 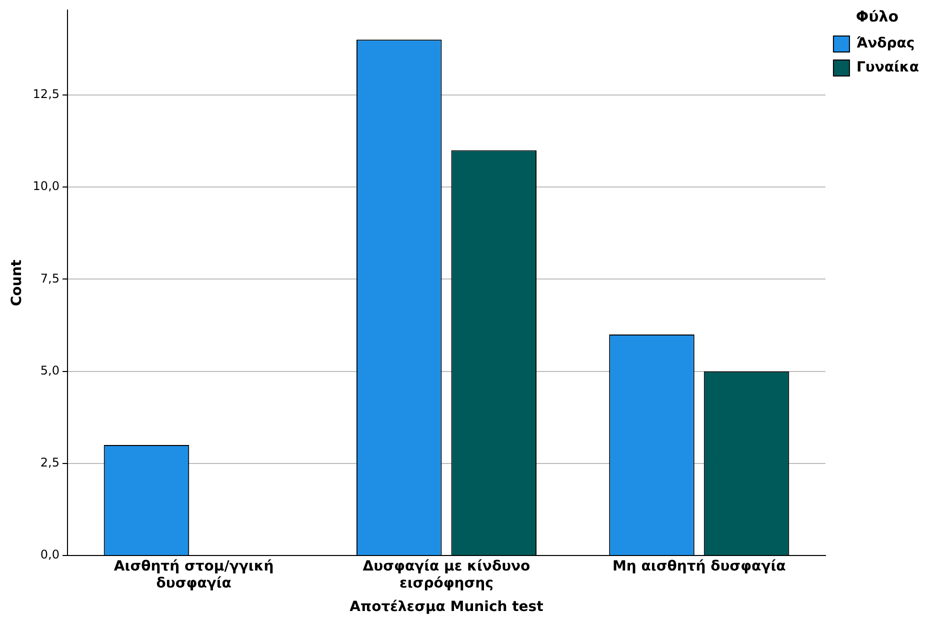 What do you see at coordinates (446, 575) in the screenshot?
I see `x-tick-label: Δυσφαγία με κίνδυνο εισρόφησης` at bounding box center [446, 575].